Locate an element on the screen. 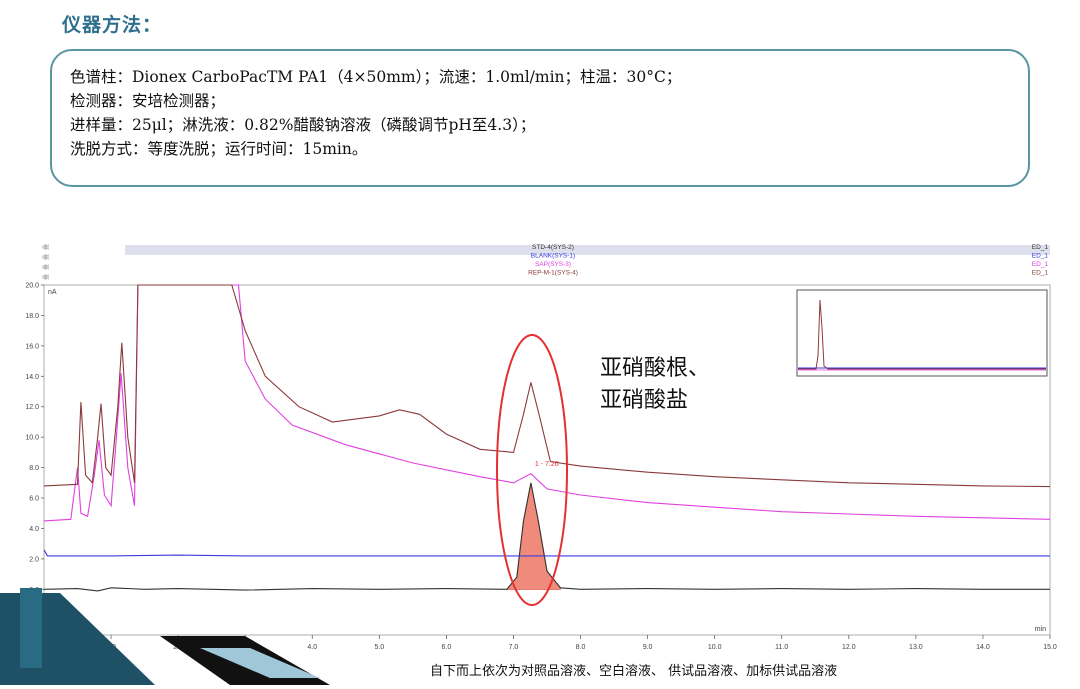 This screenshot has height=689, width=1080. legend-entry: BLANK(SYS-1) is located at coordinates (553, 256).